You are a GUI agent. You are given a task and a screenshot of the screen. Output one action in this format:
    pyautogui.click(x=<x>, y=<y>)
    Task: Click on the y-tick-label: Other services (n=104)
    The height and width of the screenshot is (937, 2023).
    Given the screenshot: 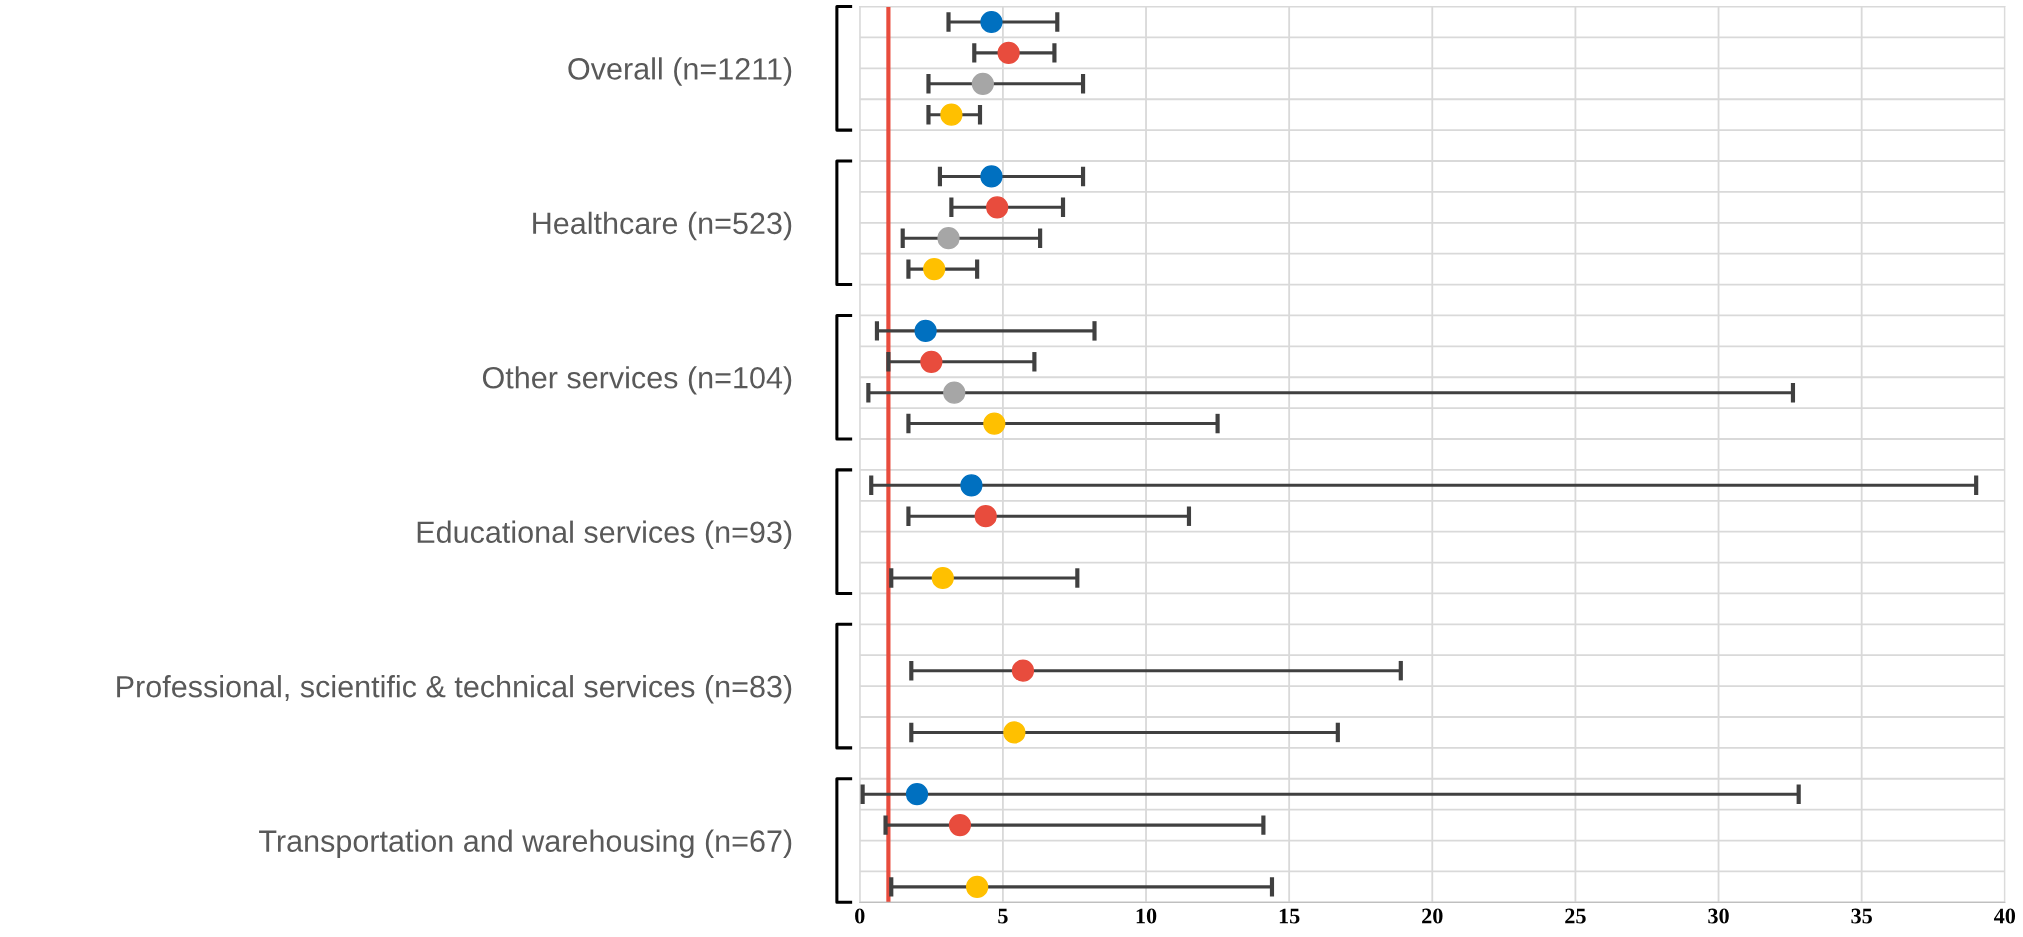 What is the action you would take?
    pyautogui.click(x=637, y=380)
    